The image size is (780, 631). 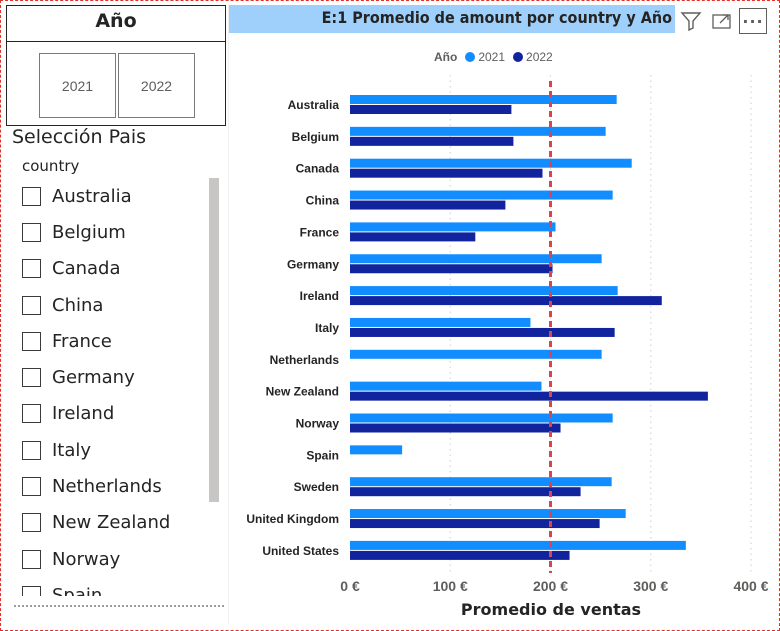 What do you see at coordinates (315, 137) in the screenshot?
I see `category-label: Belgium` at bounding box center [315, 137].